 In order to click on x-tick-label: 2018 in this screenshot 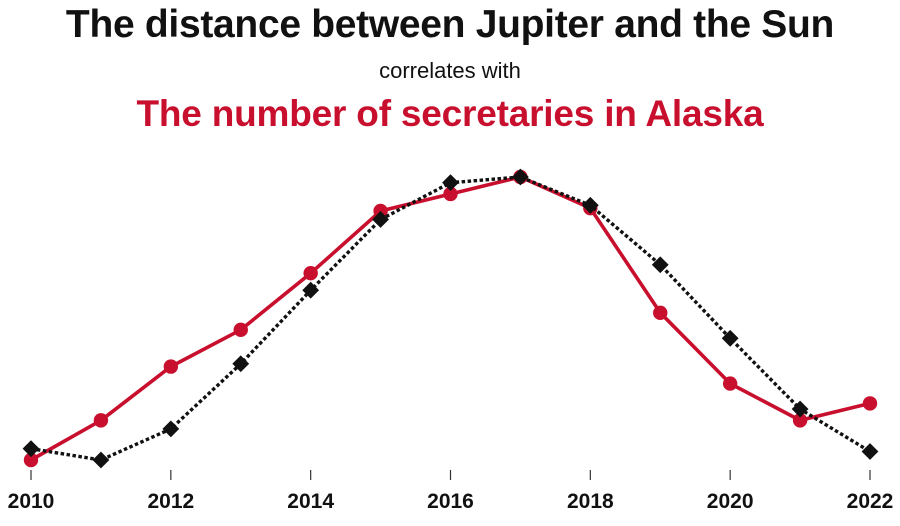, I will do `click(590, 501)`.